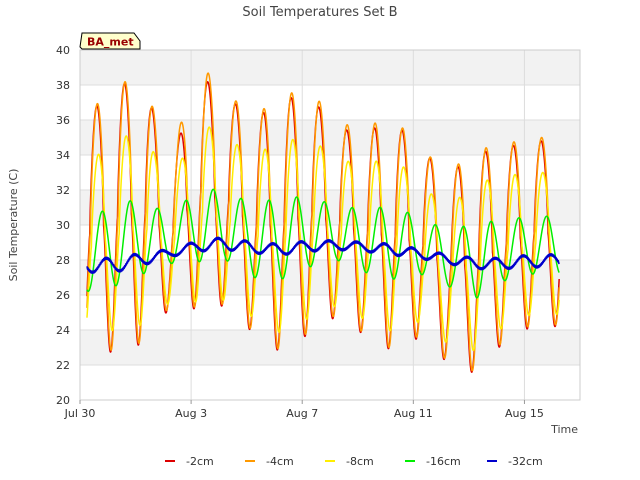 The width and height of the screenshot is (640, 480). I want to click on y-tick-label: 20, so click(63, 400).